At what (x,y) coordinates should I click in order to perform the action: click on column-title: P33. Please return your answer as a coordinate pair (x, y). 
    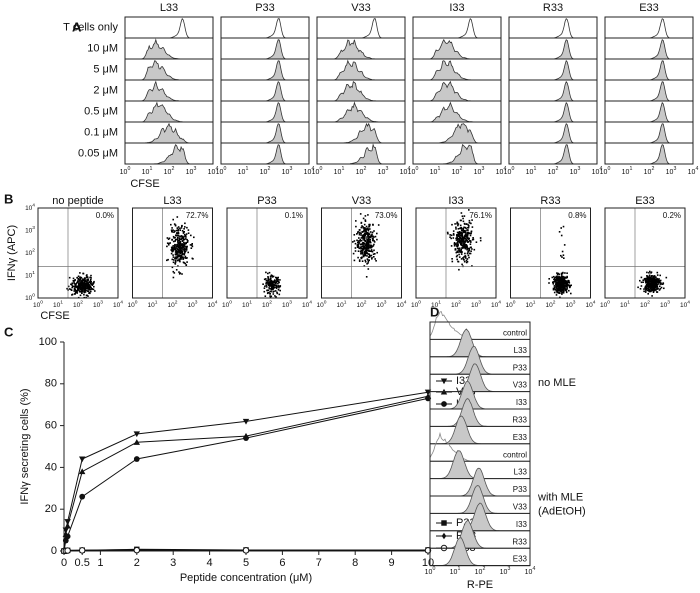
    Looking at the image, I should click on (265, 8).